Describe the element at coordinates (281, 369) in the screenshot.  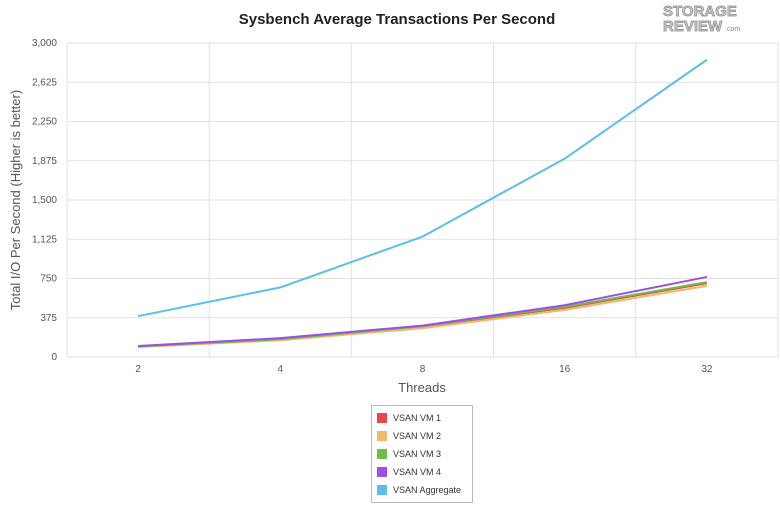
I see `x-tick-label: 4` at that location.